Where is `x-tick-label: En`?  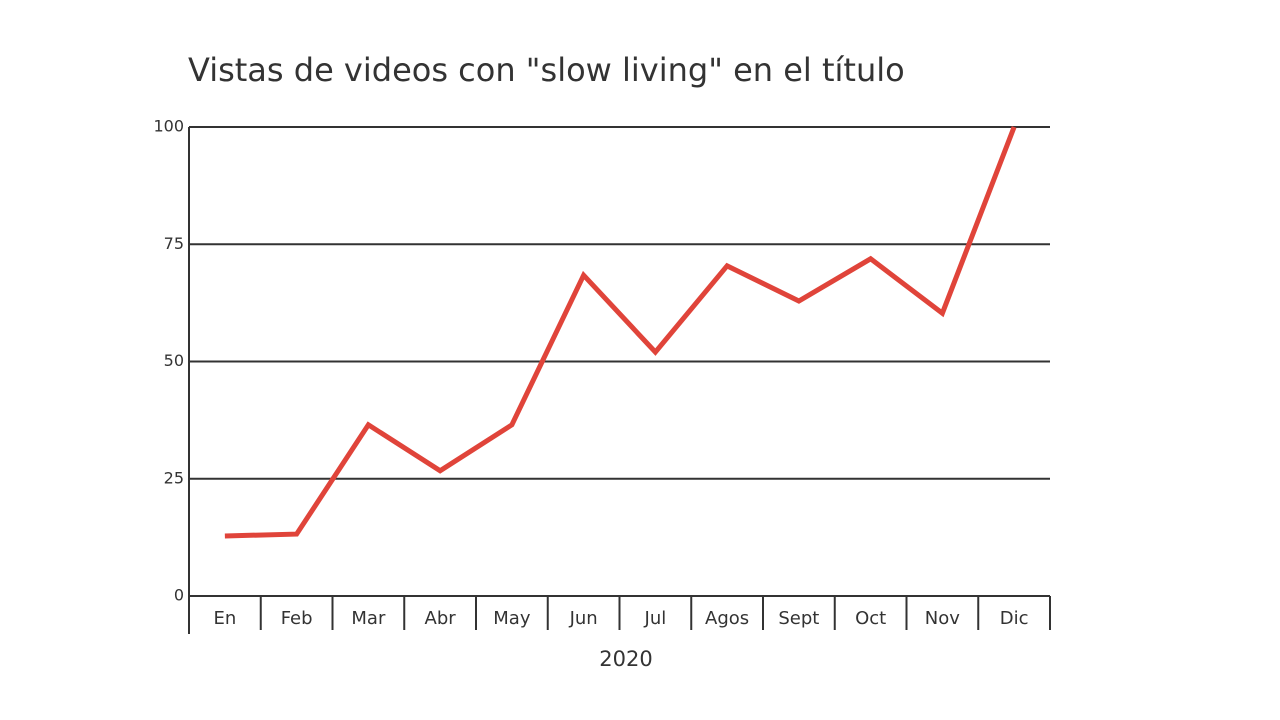 x-tick-label: En is located at coordinates (224, 618).